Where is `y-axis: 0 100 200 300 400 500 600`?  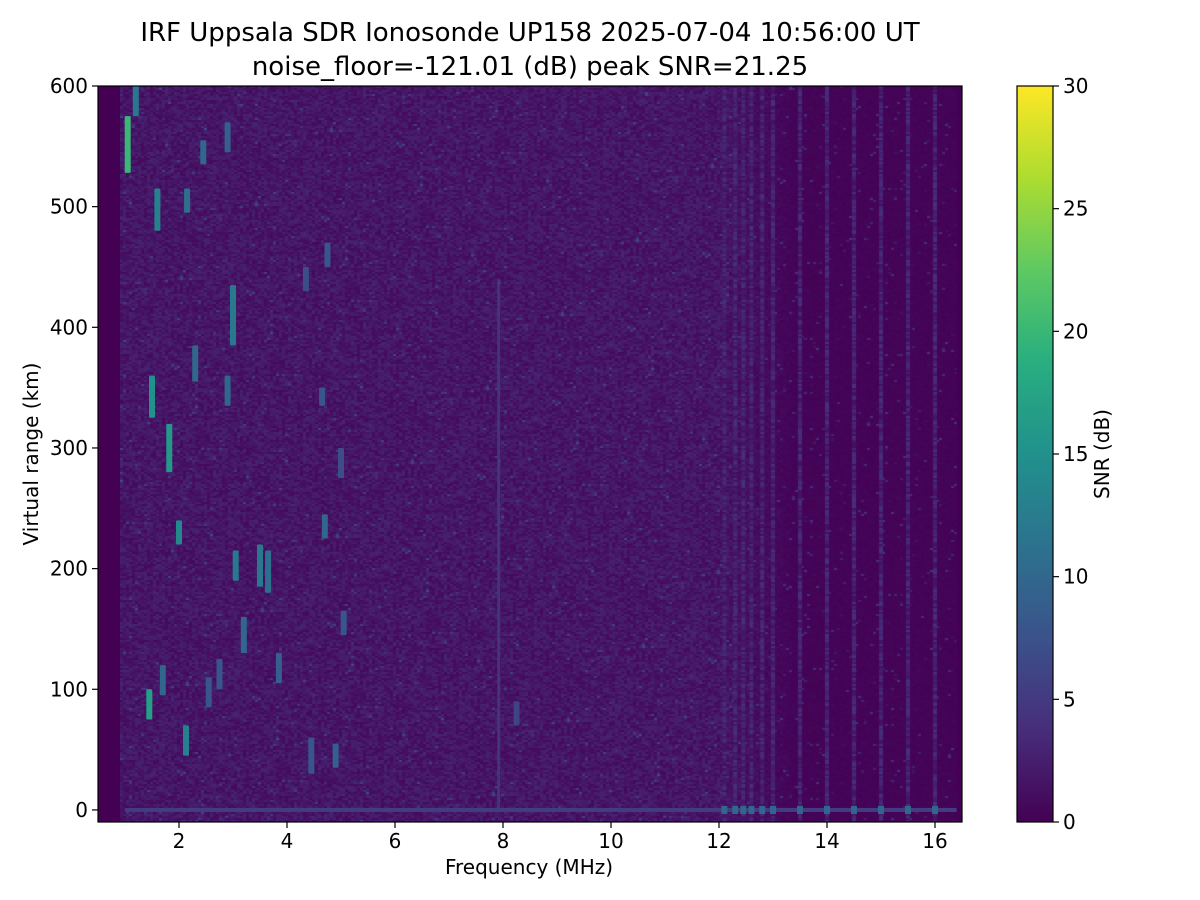 y-axis: 0 100 200 300 400 500 600 is located at coordinates (74, 448).